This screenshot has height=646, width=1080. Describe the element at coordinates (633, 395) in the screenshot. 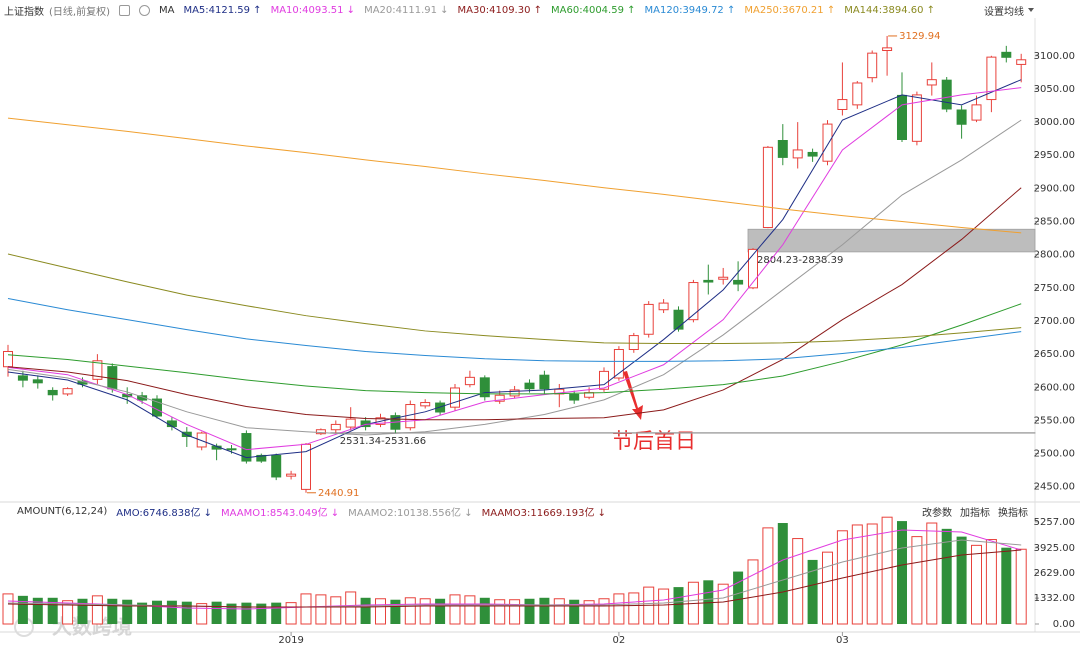

I see `callout-arrow` at that location.